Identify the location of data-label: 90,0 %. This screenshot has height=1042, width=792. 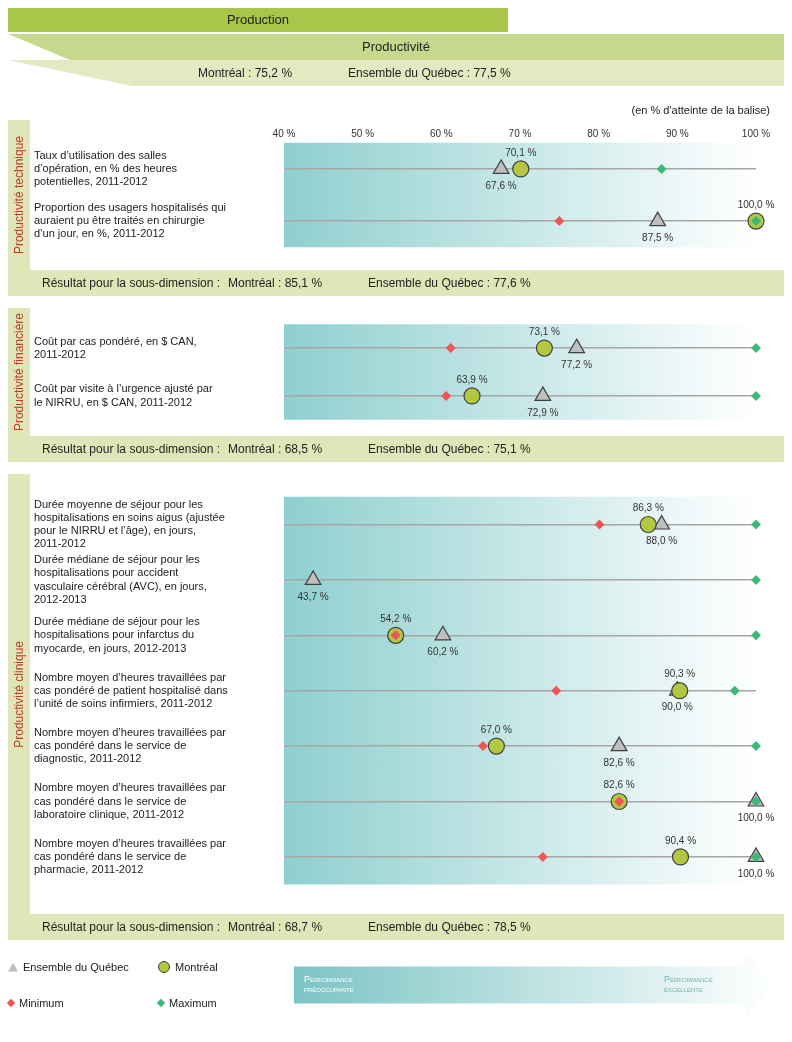
(677, 707).